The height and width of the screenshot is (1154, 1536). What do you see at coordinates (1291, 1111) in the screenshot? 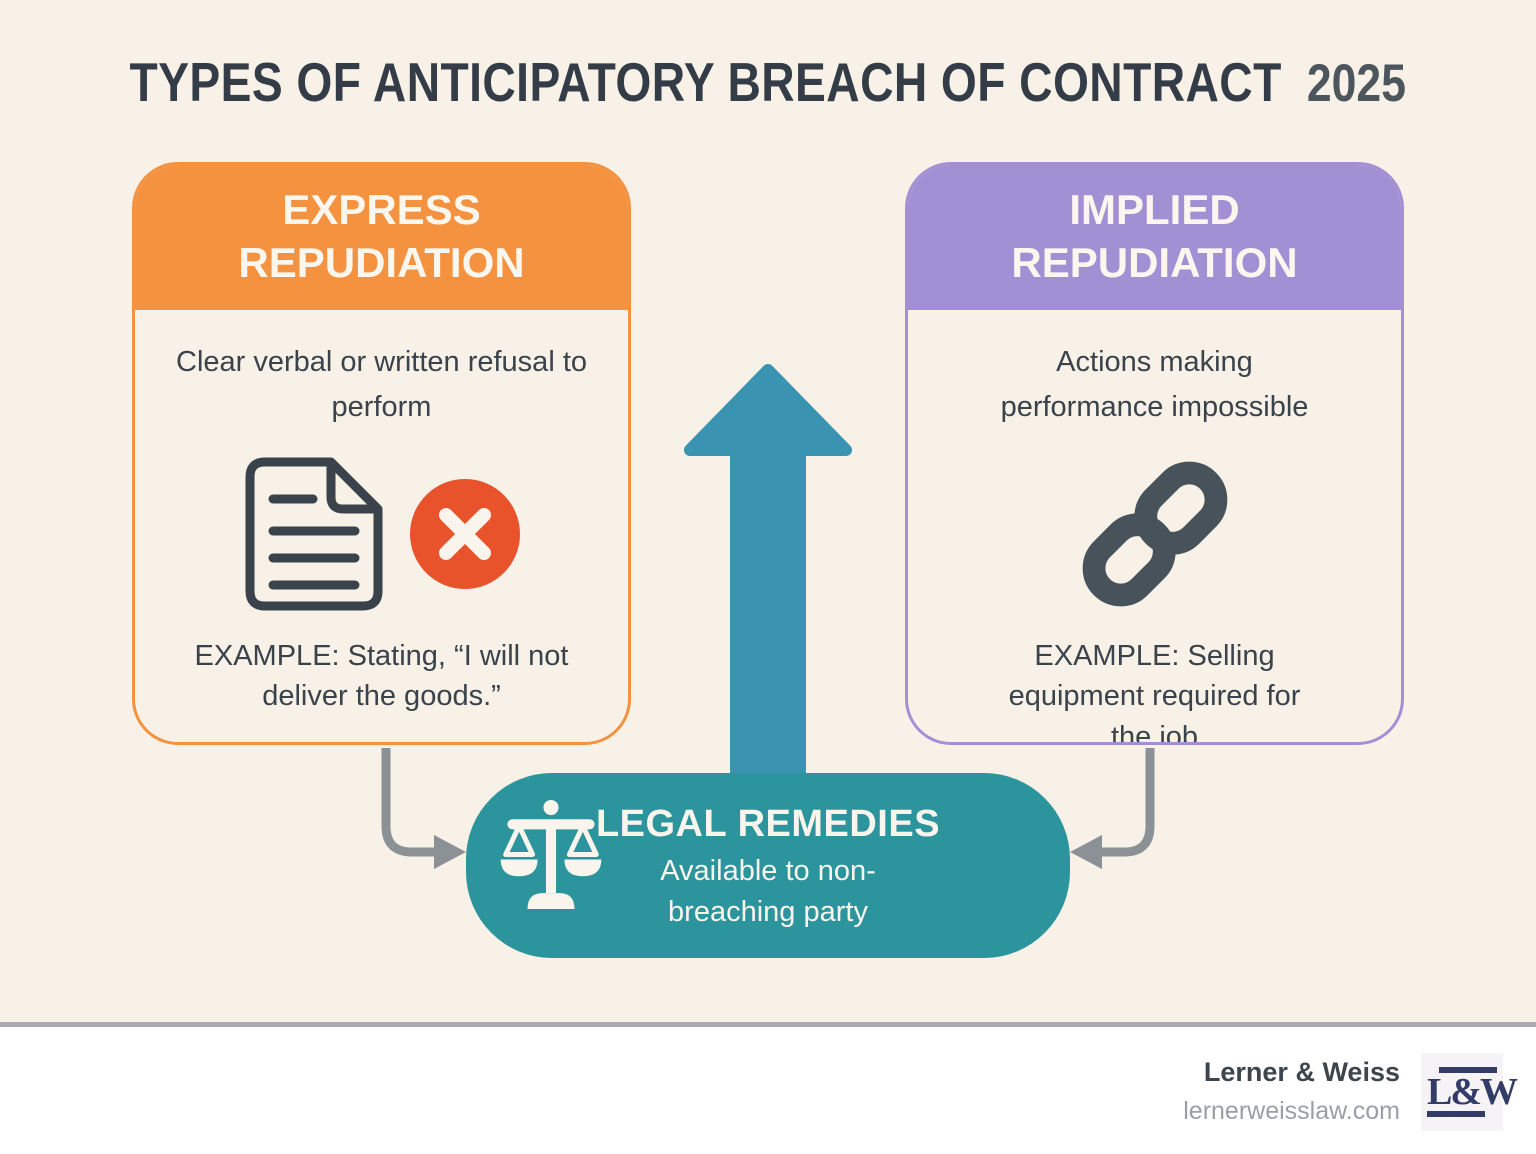
I see `firm-website: lernerweisslaw.com` at bounding box center [1291, 1111].